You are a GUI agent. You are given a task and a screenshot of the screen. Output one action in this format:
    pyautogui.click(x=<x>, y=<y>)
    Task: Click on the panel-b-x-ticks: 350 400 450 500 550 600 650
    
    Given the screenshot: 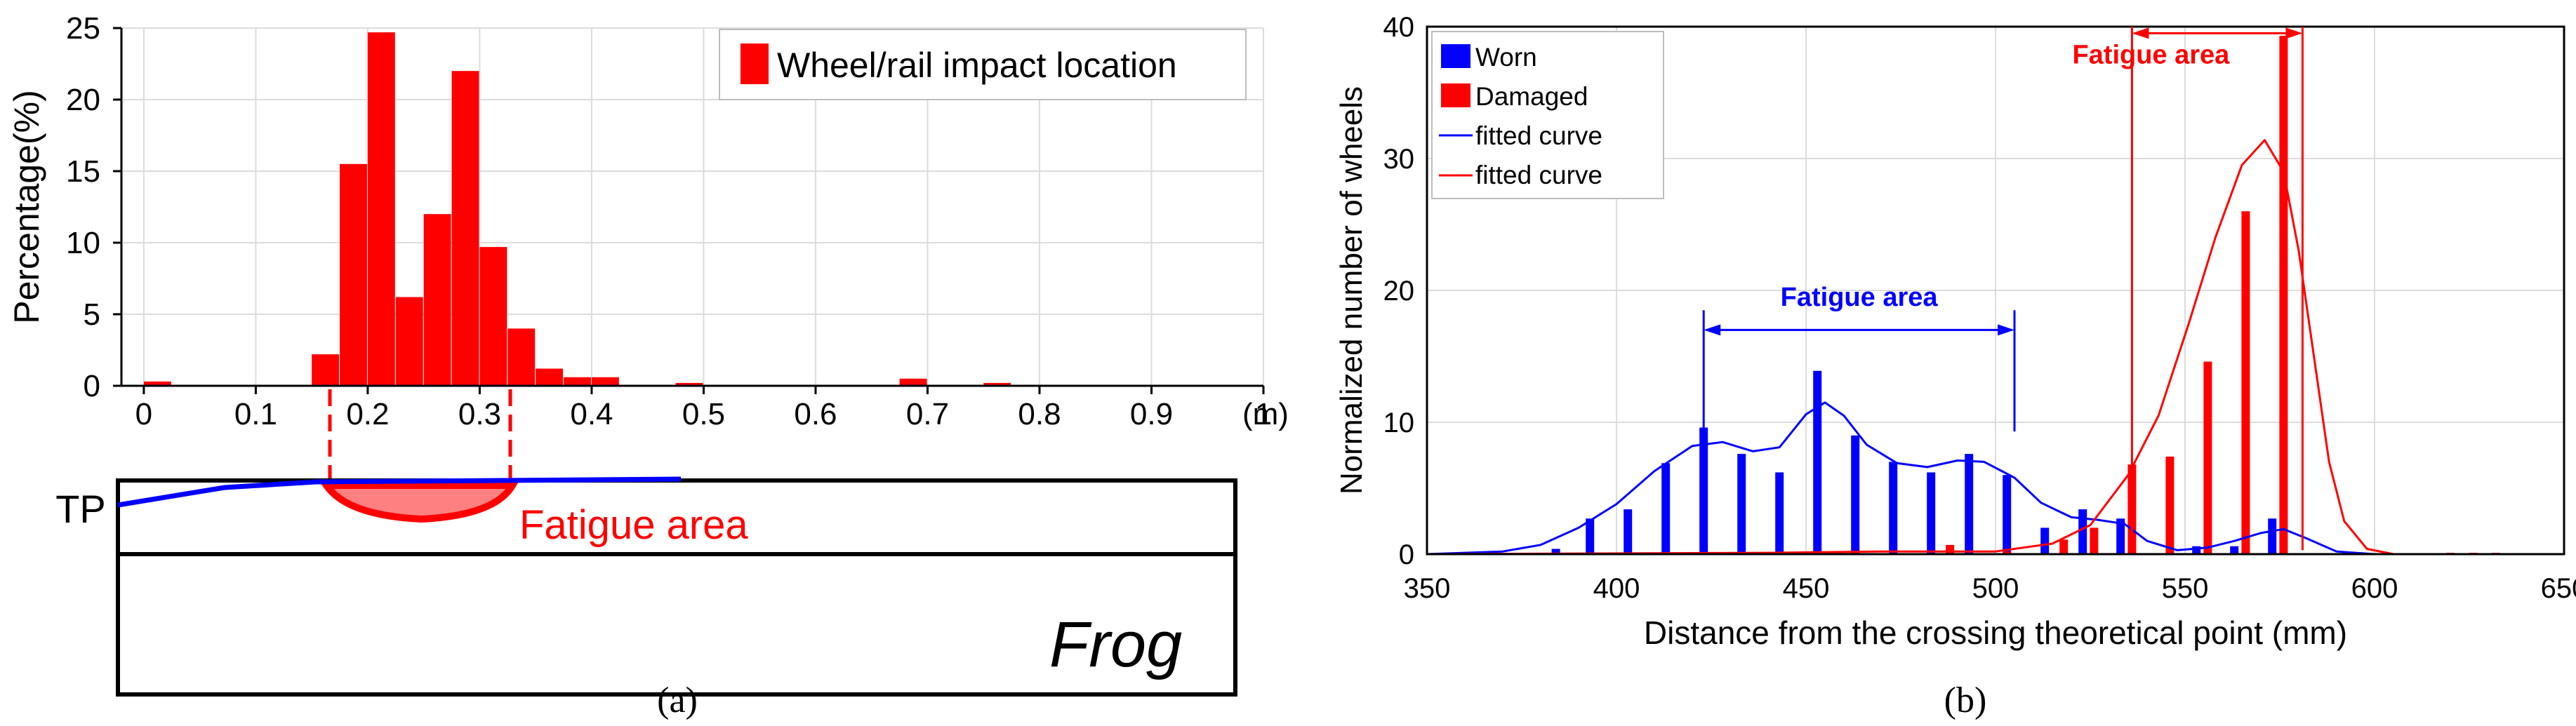 What is the action you would take?
    pyautogui.click(x=1990, y=588)
    